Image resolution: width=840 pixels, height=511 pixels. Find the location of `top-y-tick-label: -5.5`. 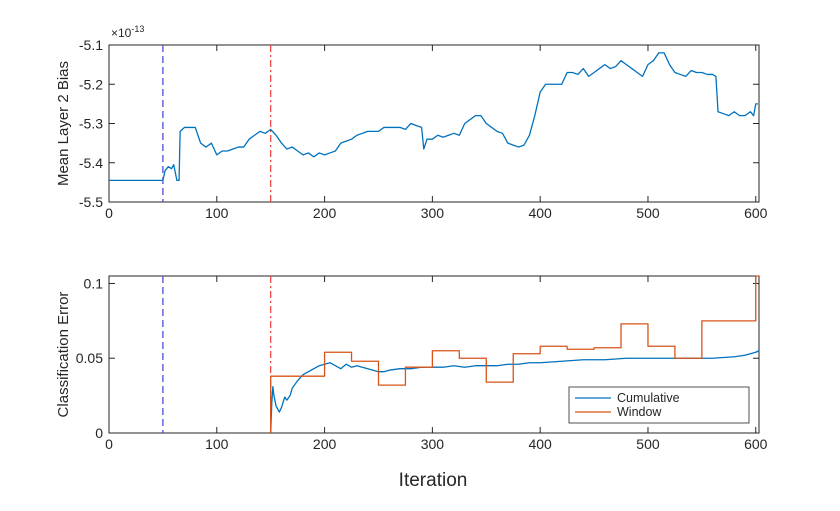

top-y-tick-label: -5.5 is located at coordinates (91, 202).